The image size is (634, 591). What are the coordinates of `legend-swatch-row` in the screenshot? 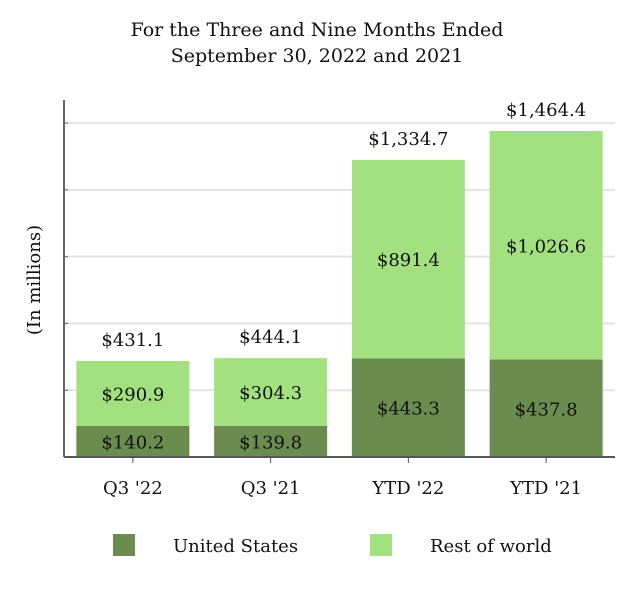 It's located at (381, 545).